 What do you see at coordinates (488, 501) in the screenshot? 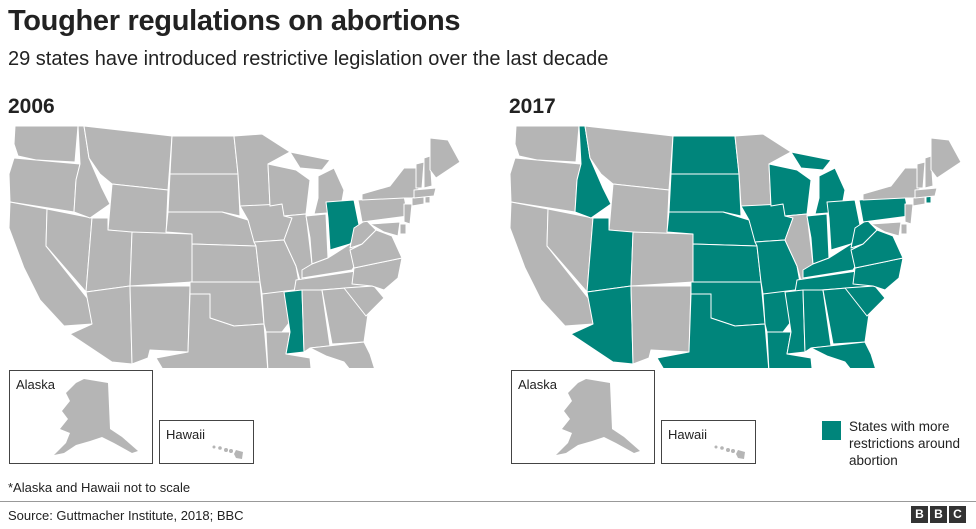
I see `footer-divider` at bounding box center [488, 501].